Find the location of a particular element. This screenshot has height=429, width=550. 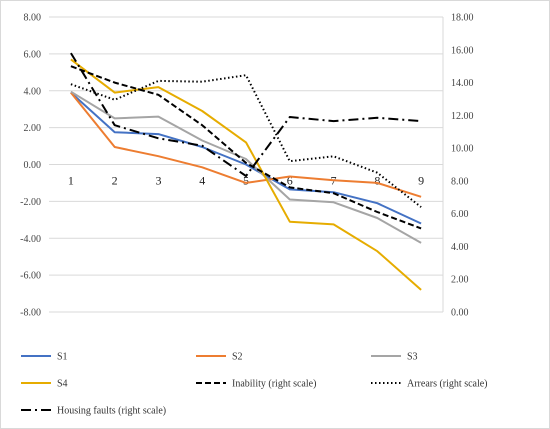

right-tick-label: 18.00 is located at coordinates (462, 18).